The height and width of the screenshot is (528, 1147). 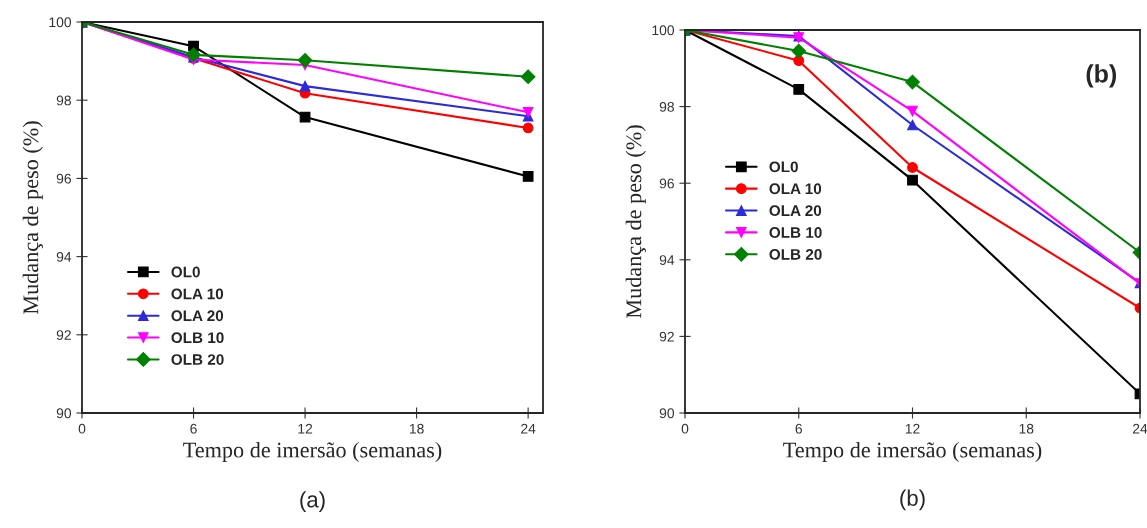 I want to click on annotation: (b), so click(x=1101, y=76).